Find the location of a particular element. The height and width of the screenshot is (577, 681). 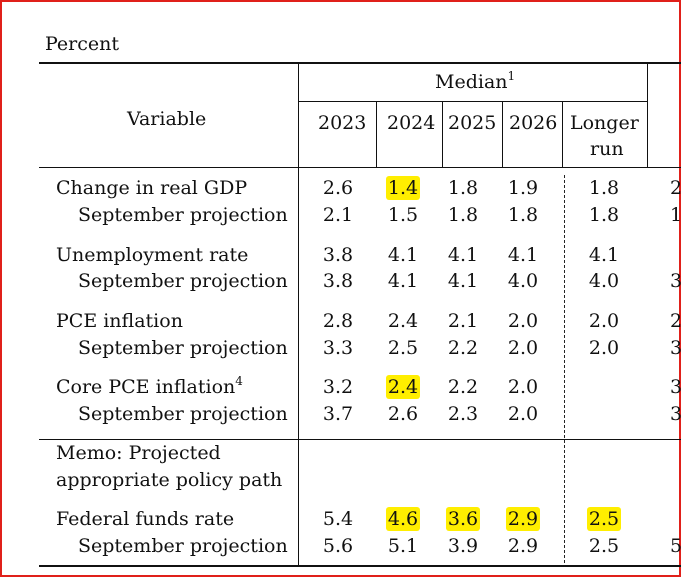

cell-clipped: 5 is located at coordinates (675, 546).